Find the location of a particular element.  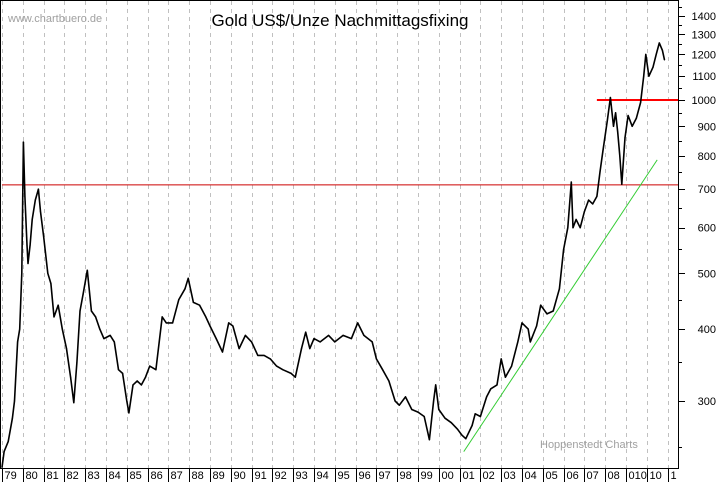

x-tick-label: 80 is located at coordinates (32, 476).